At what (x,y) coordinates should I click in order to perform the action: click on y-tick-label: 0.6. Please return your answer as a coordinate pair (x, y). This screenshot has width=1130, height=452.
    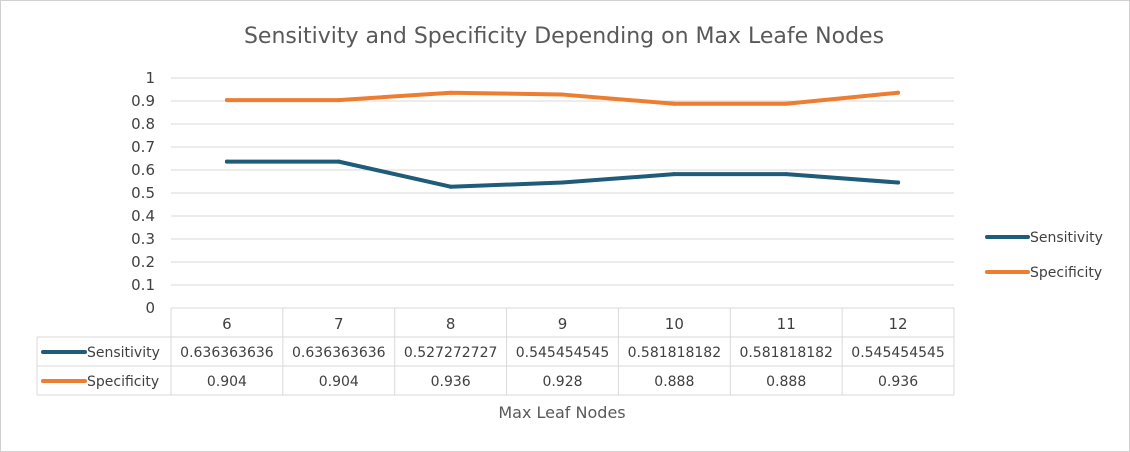
    Looking at the image, I should click on (143, 170).